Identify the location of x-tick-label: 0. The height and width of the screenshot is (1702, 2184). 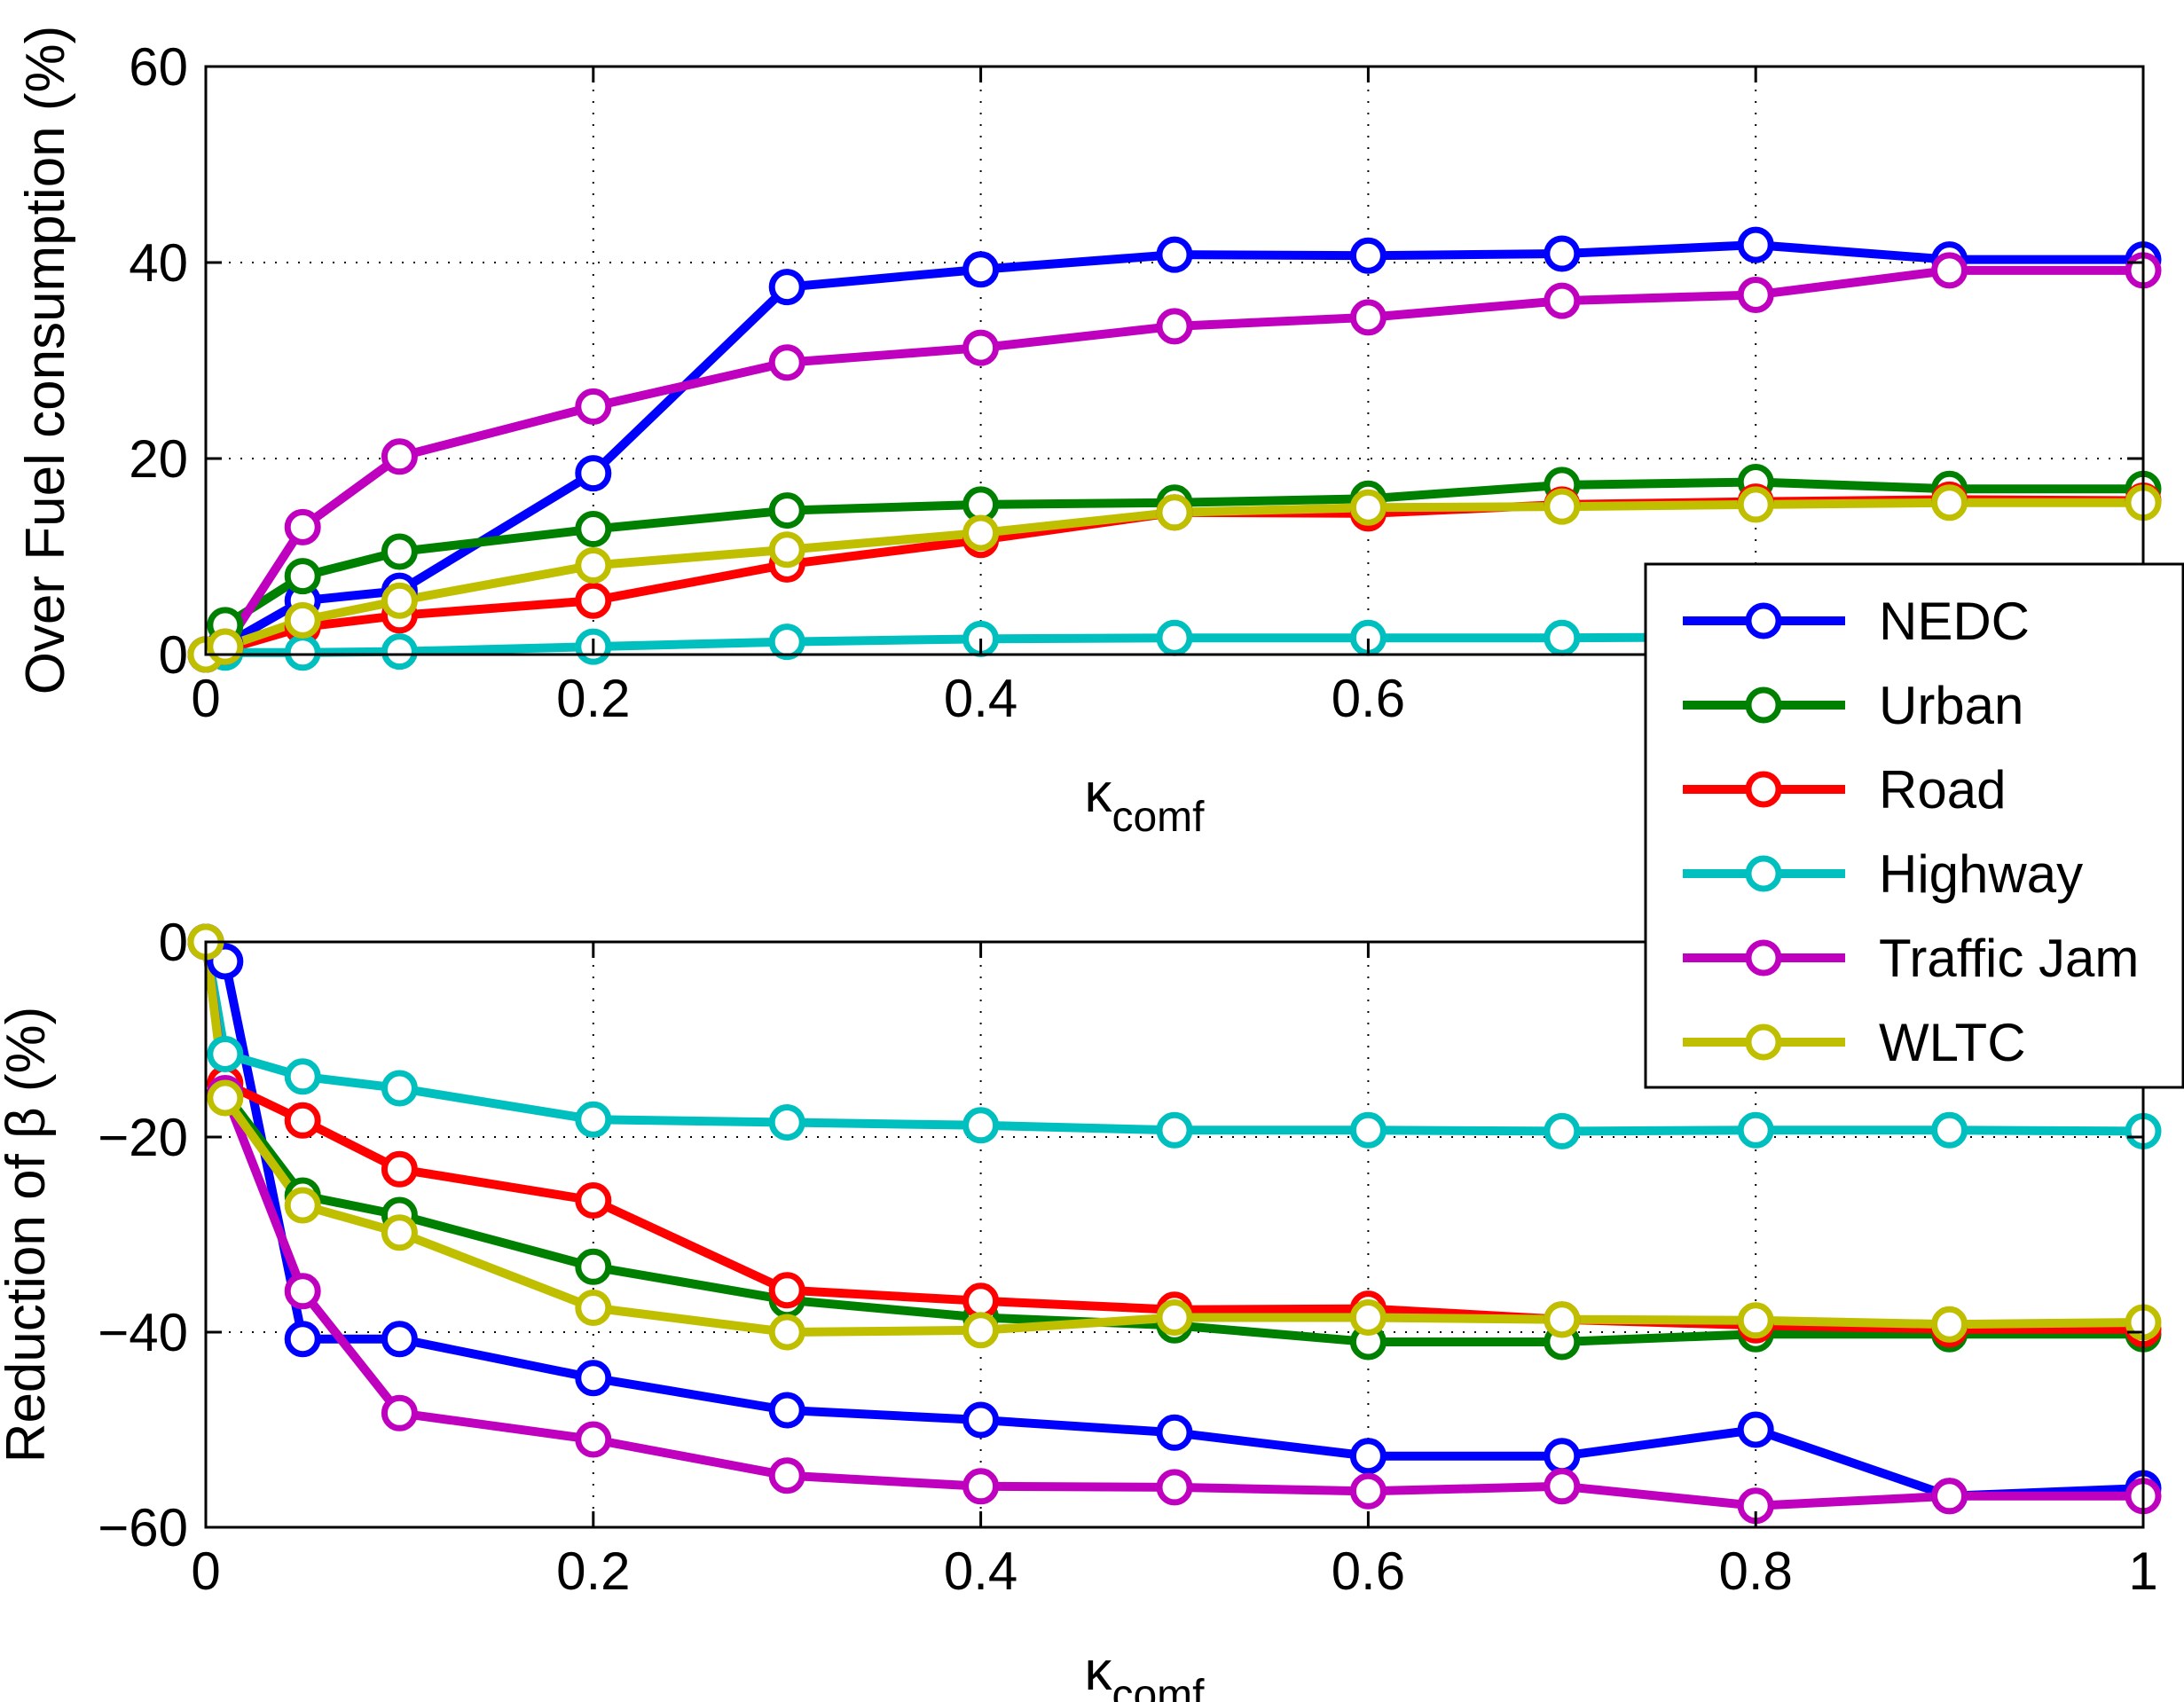
(205, 1571).